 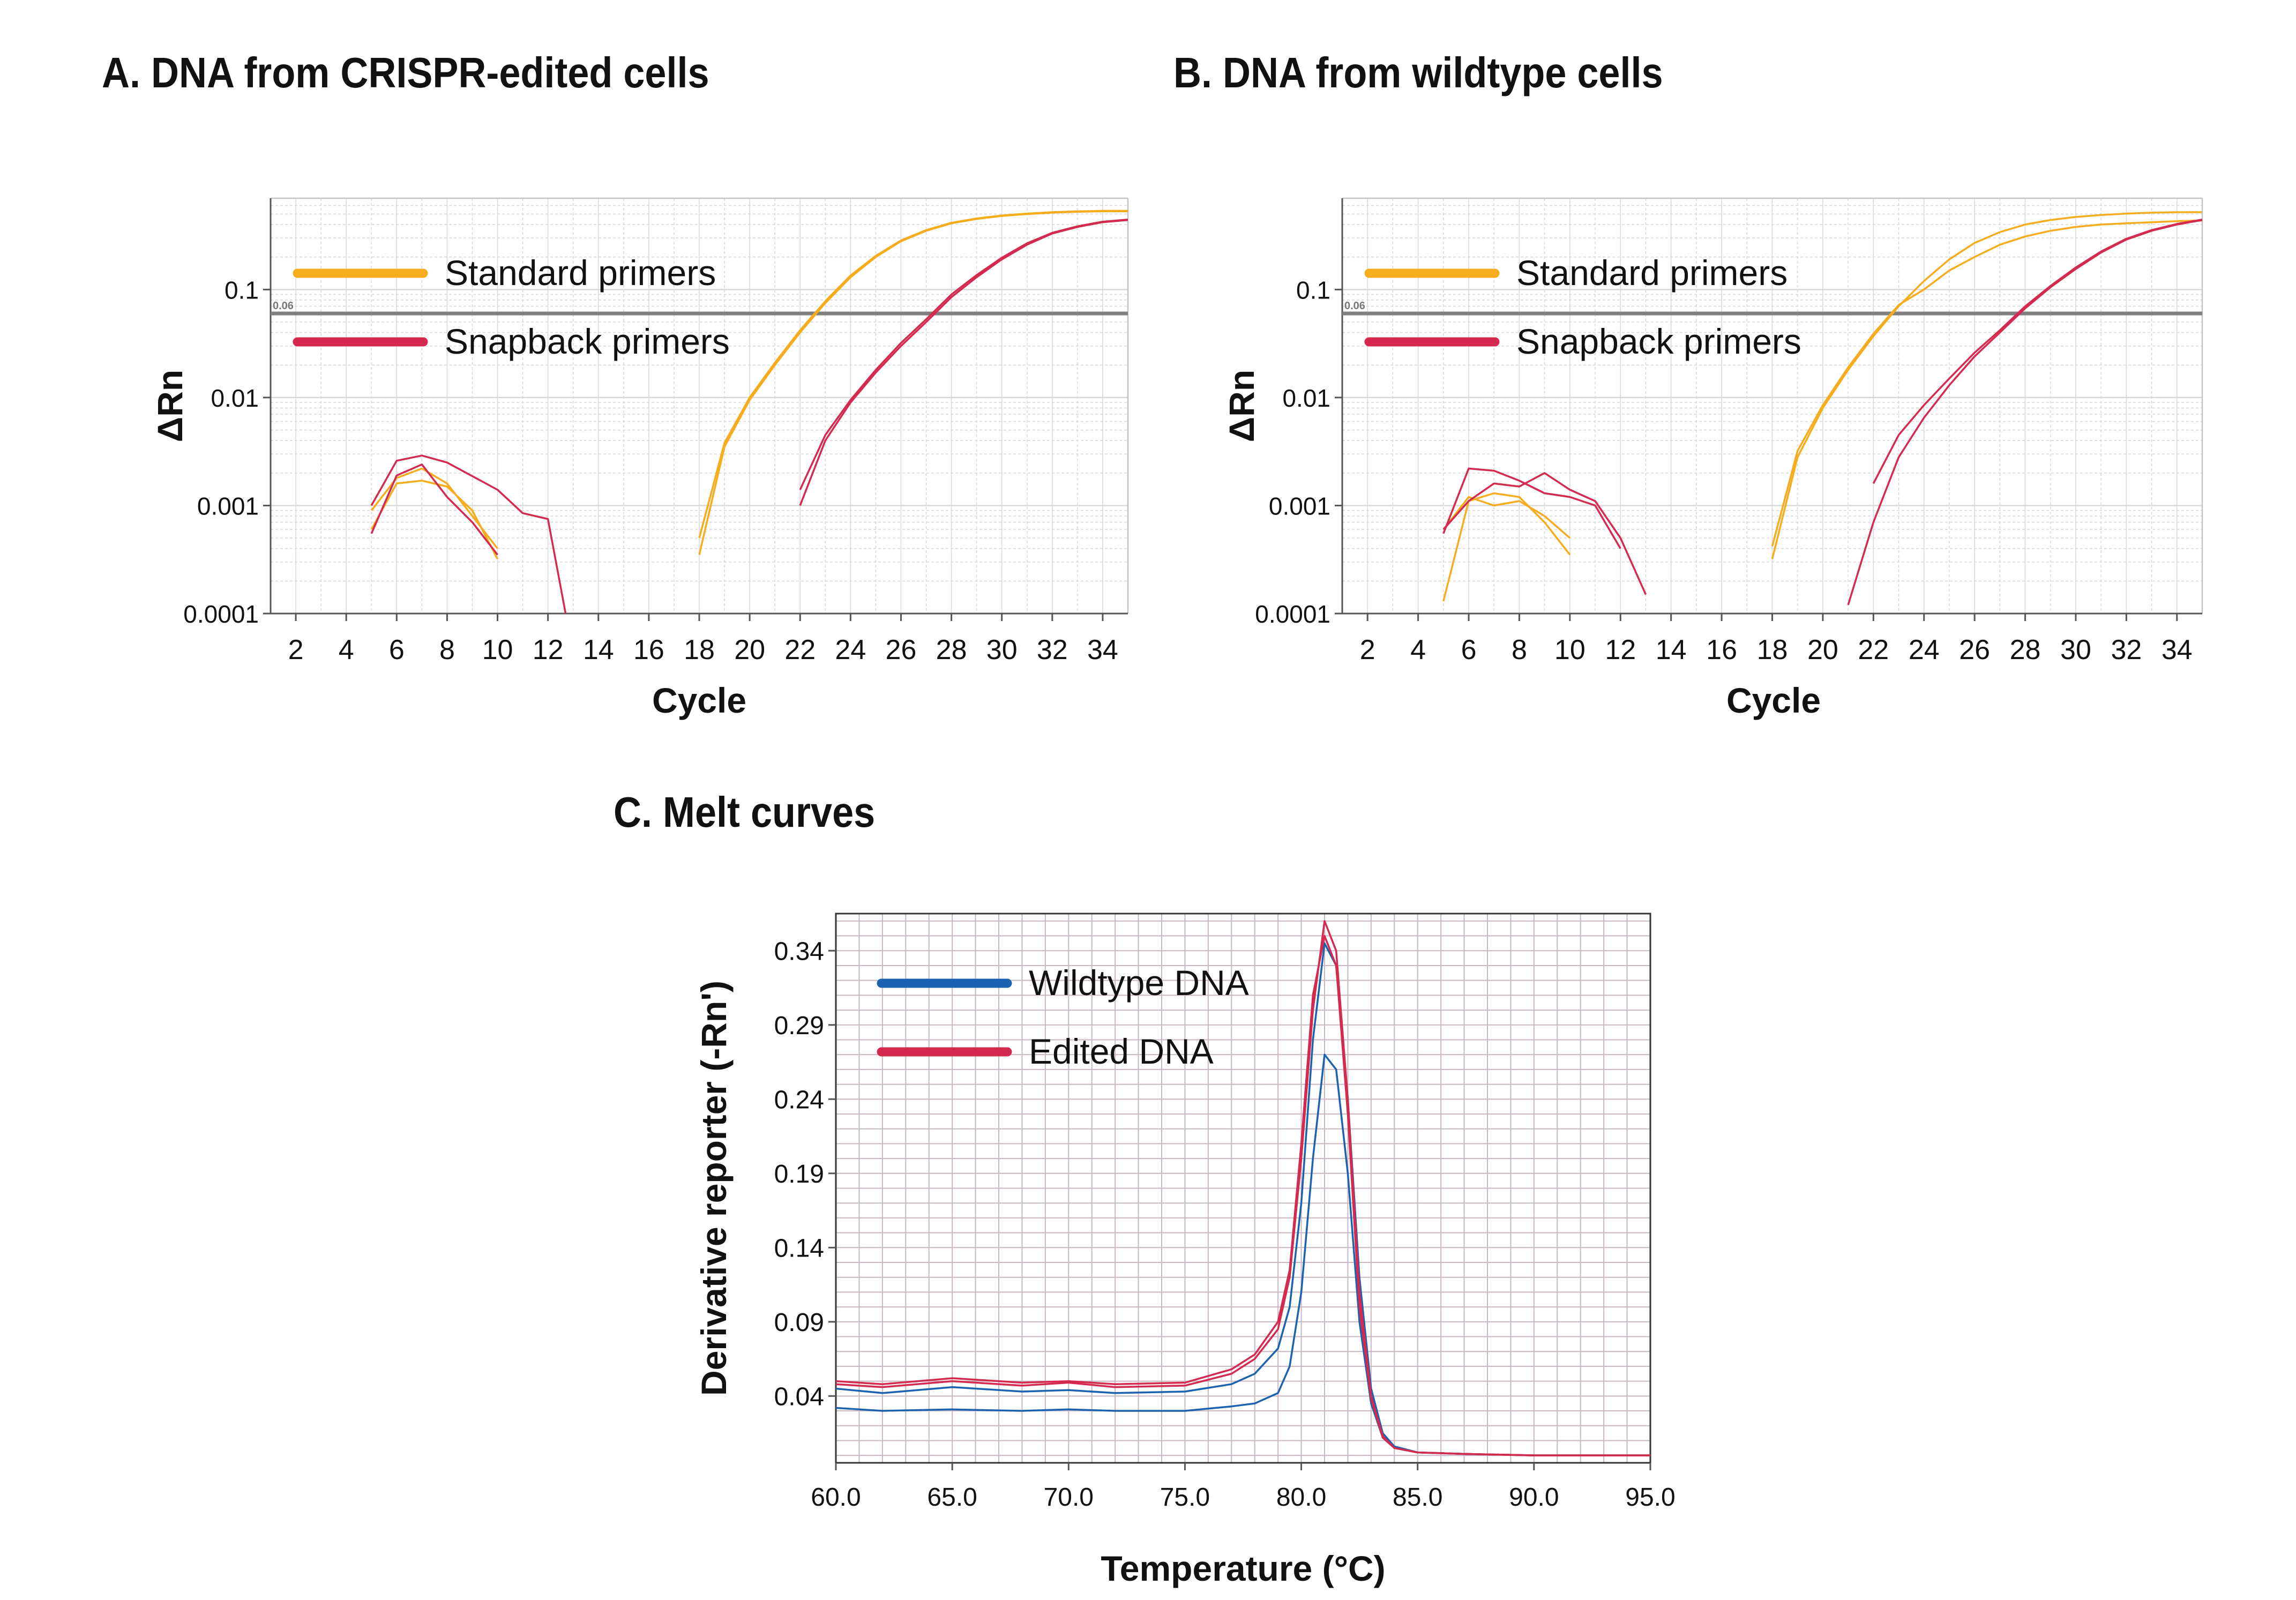 What do you see at coordinates (799, 952) in the screenshot?
I see `y-tick-label: 0.34` at bounding box center [799, 952].